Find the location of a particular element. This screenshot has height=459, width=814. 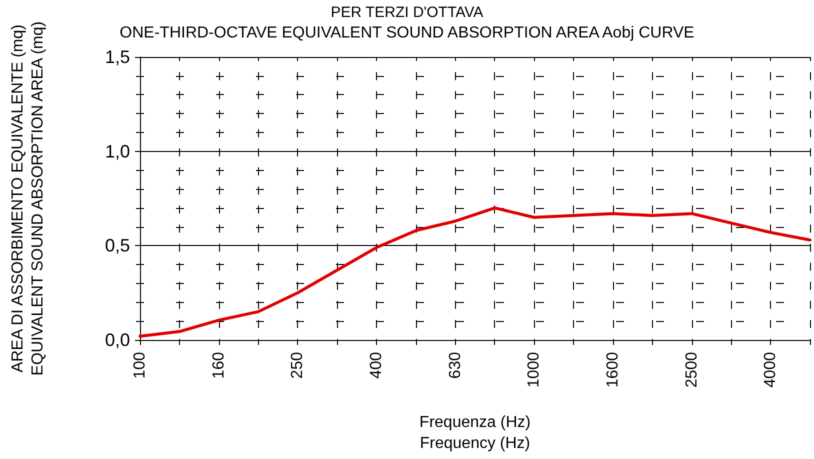

x-tick-label: 2500 is located at coordinates (691, 370).